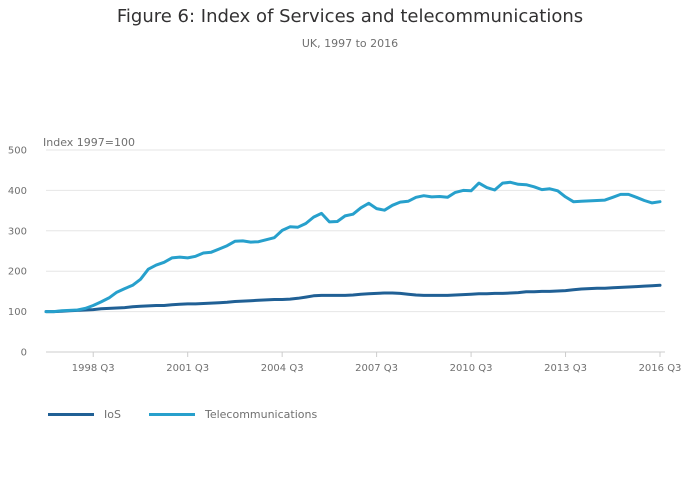  I want to click on legend-swatch-telecommunications, so click(171, 414).